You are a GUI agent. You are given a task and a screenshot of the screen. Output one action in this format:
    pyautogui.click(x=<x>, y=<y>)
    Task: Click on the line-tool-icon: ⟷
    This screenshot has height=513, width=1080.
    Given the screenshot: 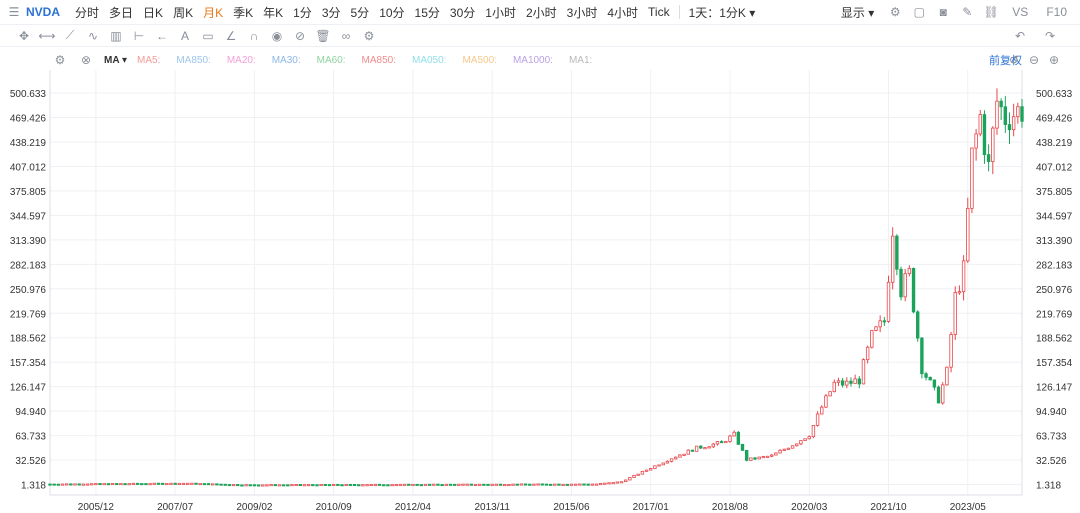 What is the action you would take?
    pyautogui.click(x=47, y=35)
    